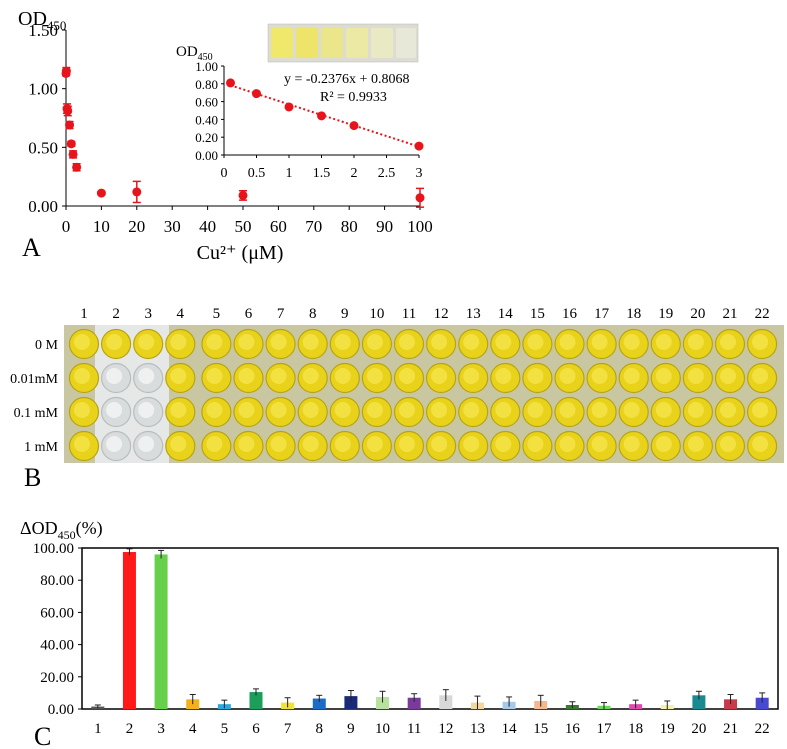 The height and width of the screenshot is (749, 787). What do you see at coordinates (57, 678) in the screenshot?
I see `c-ytick-label: 20.00` at bounding box center [57, 678].